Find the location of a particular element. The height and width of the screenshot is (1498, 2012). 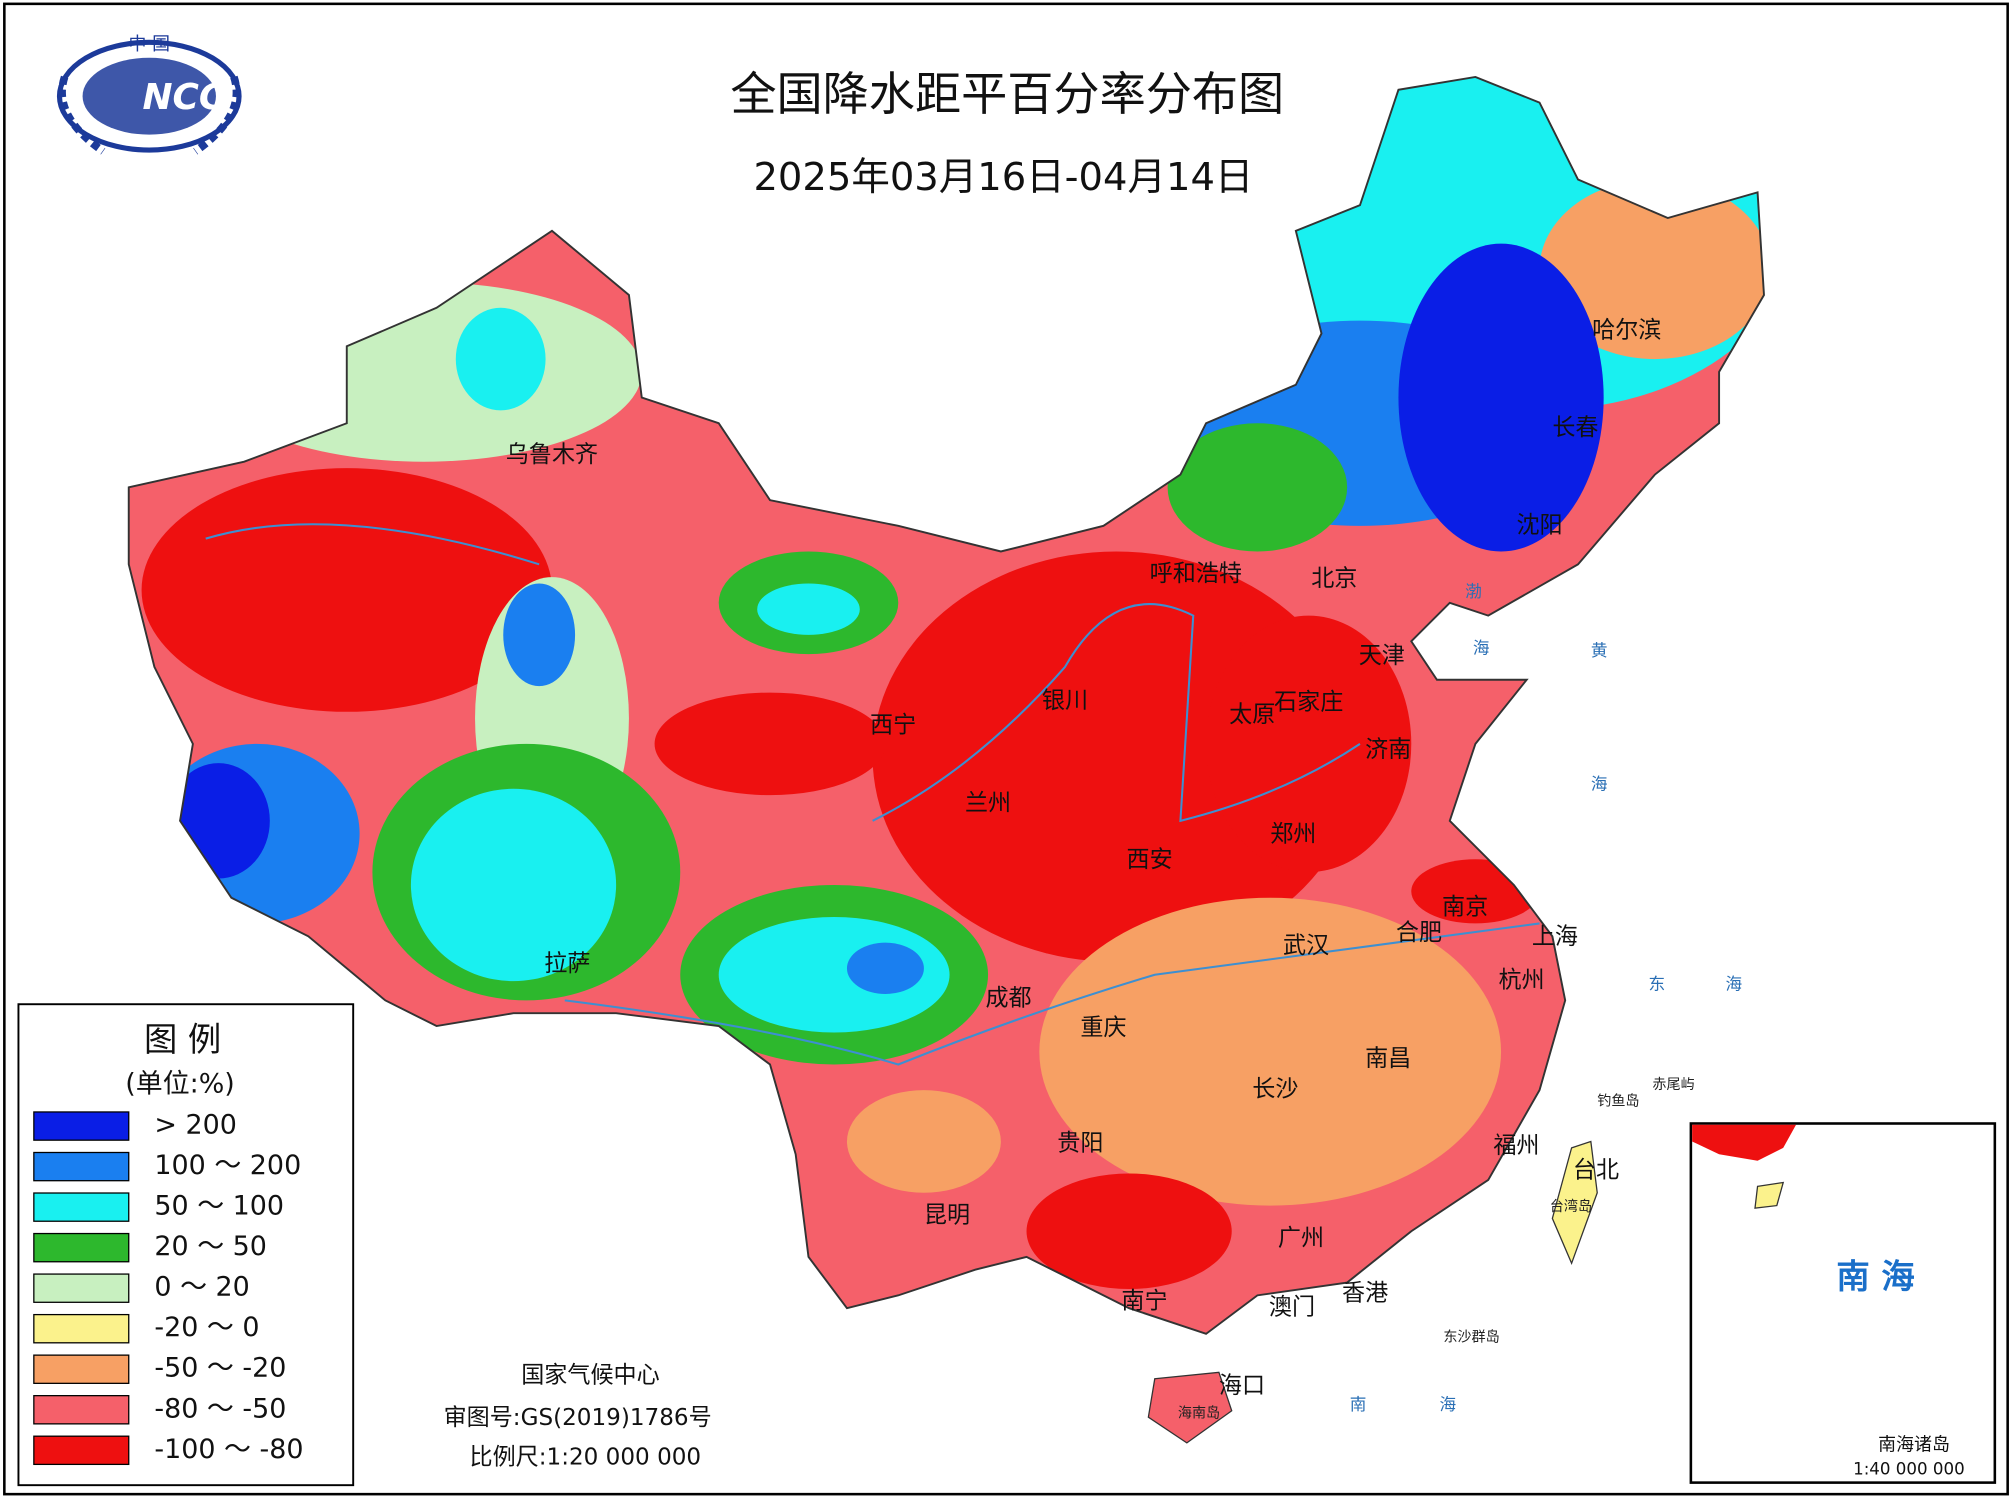

city-label: 长春 is located at coordinates (1575, 428).